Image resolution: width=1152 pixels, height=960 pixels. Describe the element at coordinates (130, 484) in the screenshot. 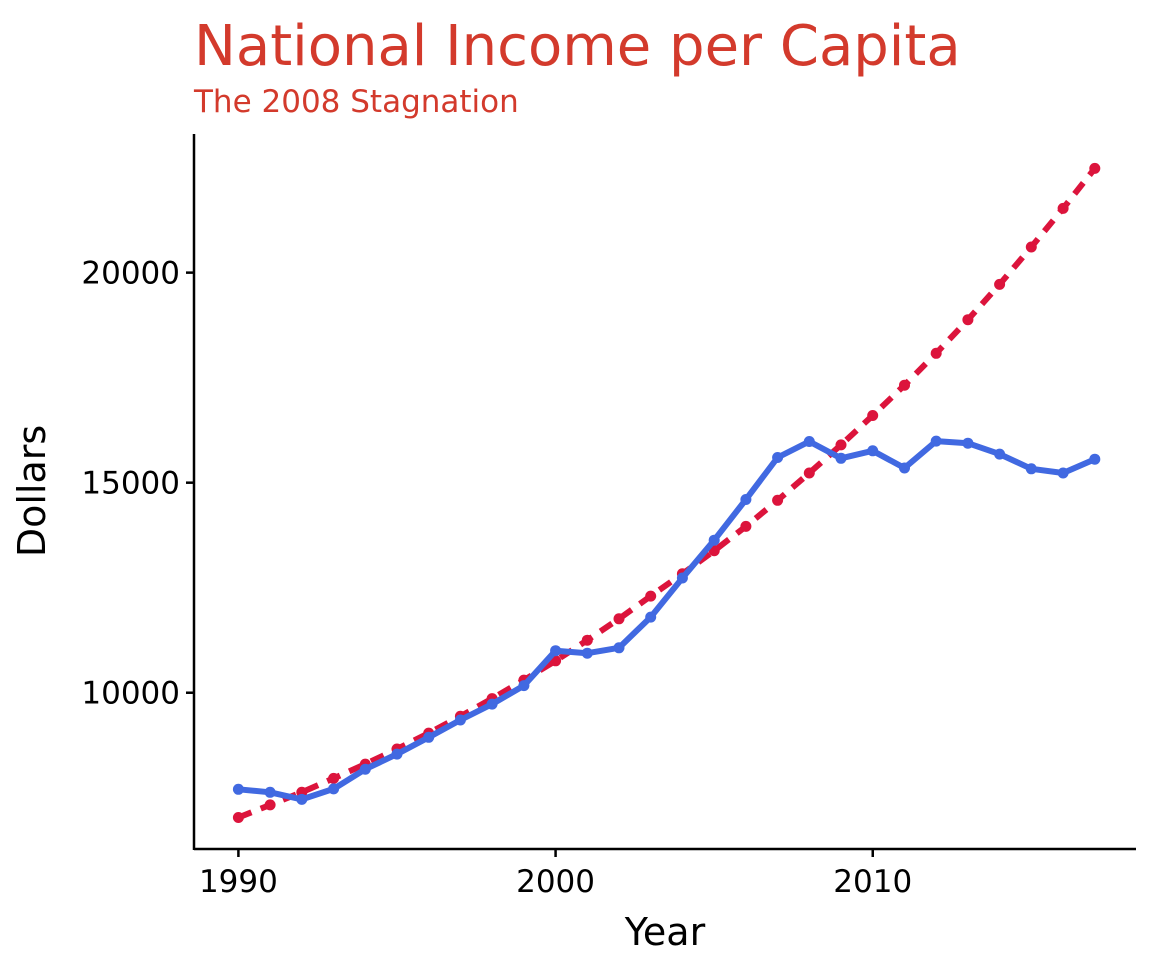

I see `y-tick-label: 15000` at that location.